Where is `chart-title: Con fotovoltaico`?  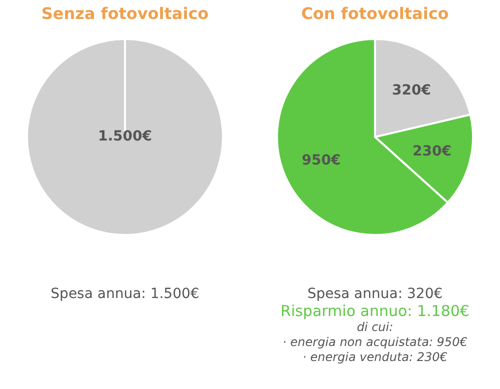 chart-title: Con fotovoltaico is located at coordinates (375, 14).